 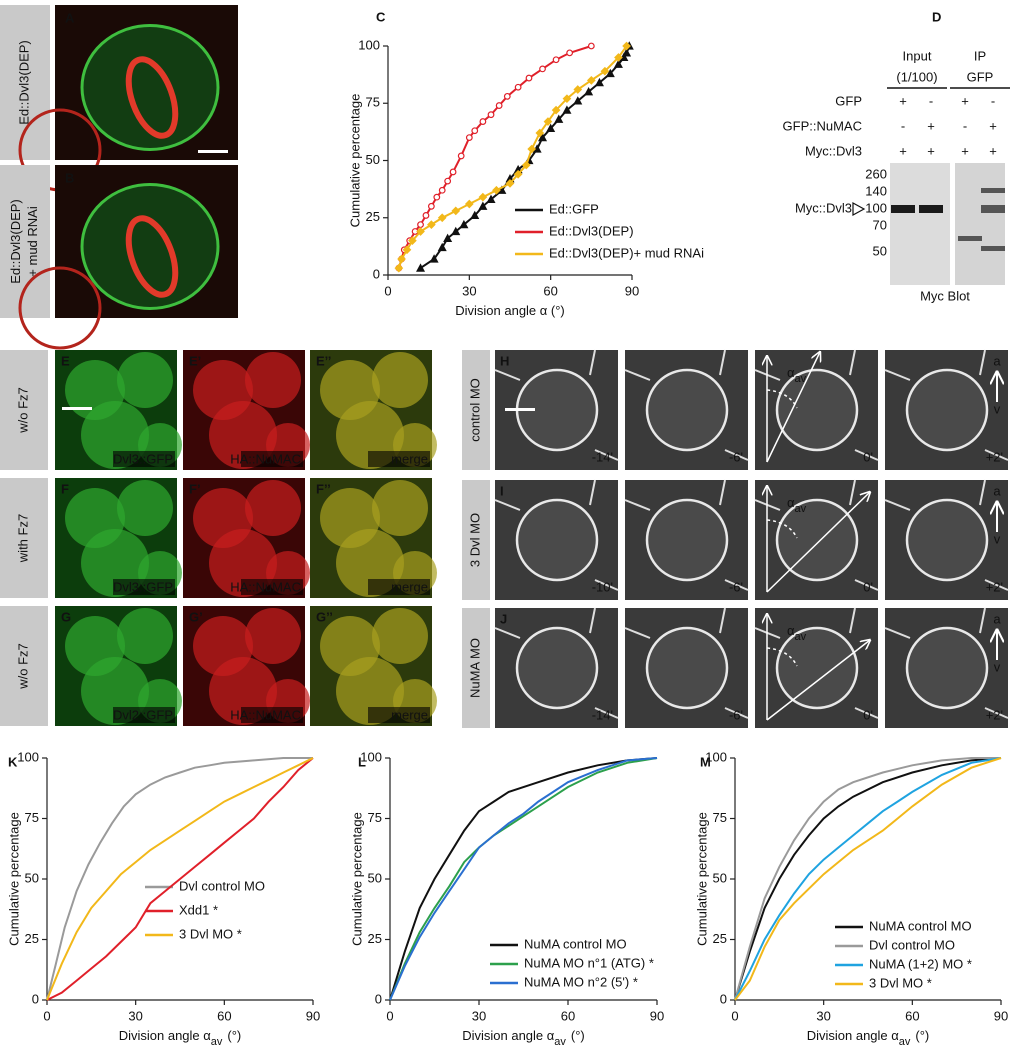 I want to click on mw-marker: 260, so click(x=876, y=173).